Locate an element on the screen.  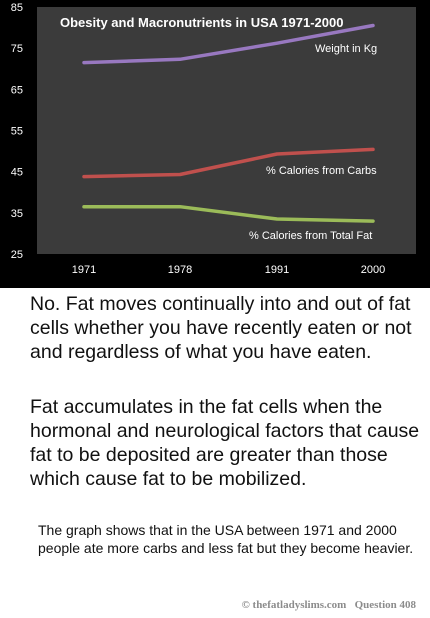
y-tick-label: 85 is located at coordinates (17, 8).